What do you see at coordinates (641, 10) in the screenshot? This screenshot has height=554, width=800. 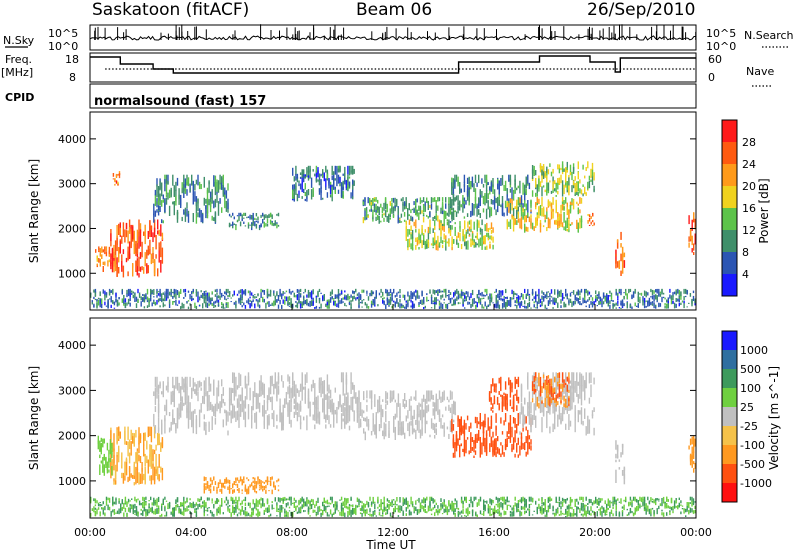 I see `date-title: 26/Sep/2010` at bounding box center [641, 10].